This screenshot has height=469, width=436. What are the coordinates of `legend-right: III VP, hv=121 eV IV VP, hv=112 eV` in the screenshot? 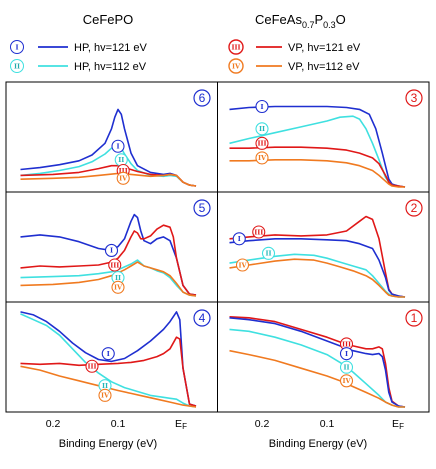 It's located at (294, 56).